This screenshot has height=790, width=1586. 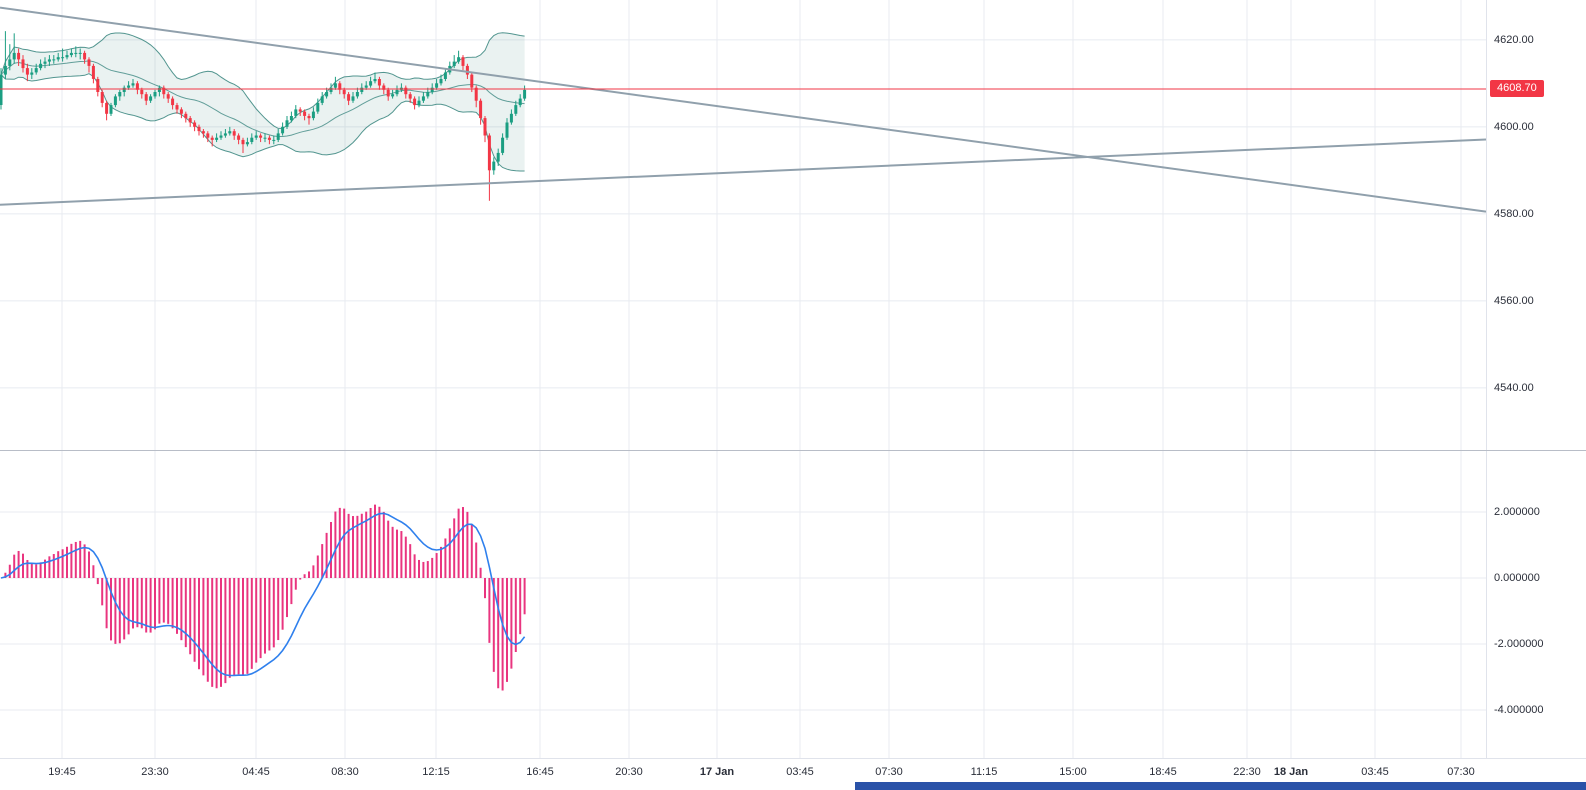 I want to click on pane-separator, so click(x=793, y=450).